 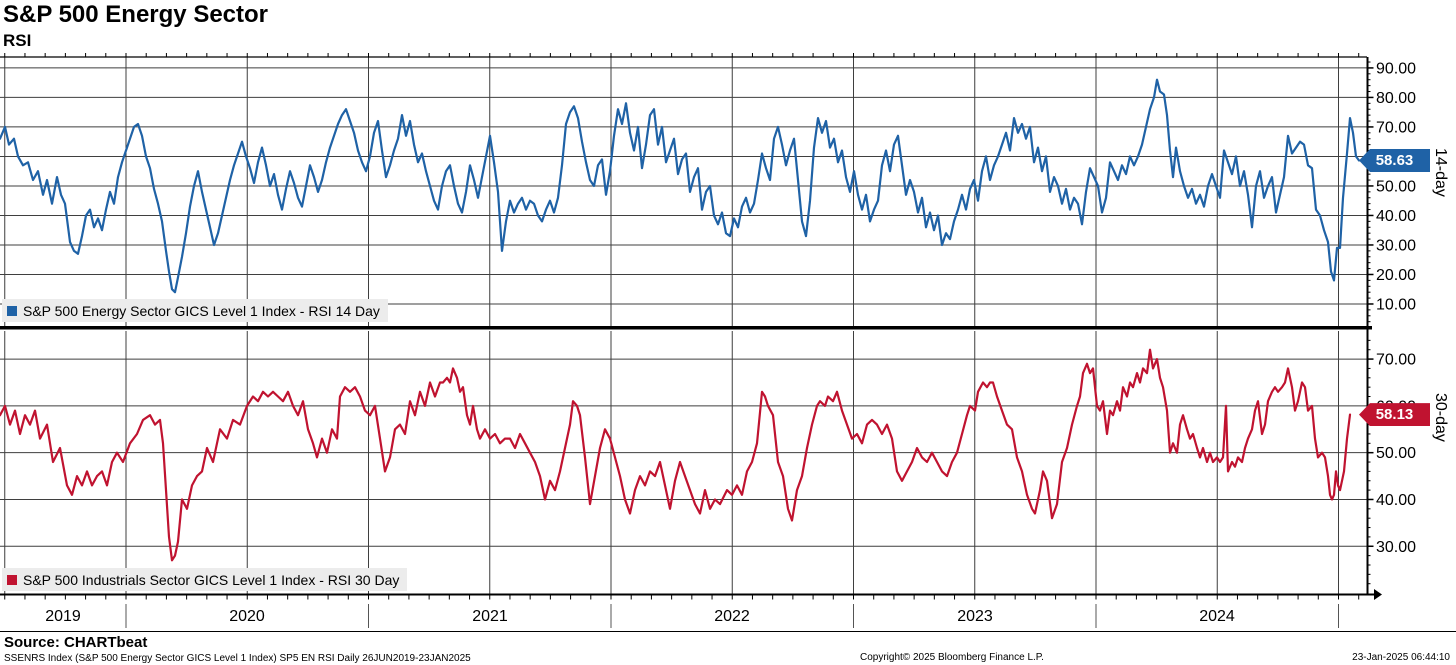 I want to click on energy-series-swatch-icon, so click(x=12, y=310).